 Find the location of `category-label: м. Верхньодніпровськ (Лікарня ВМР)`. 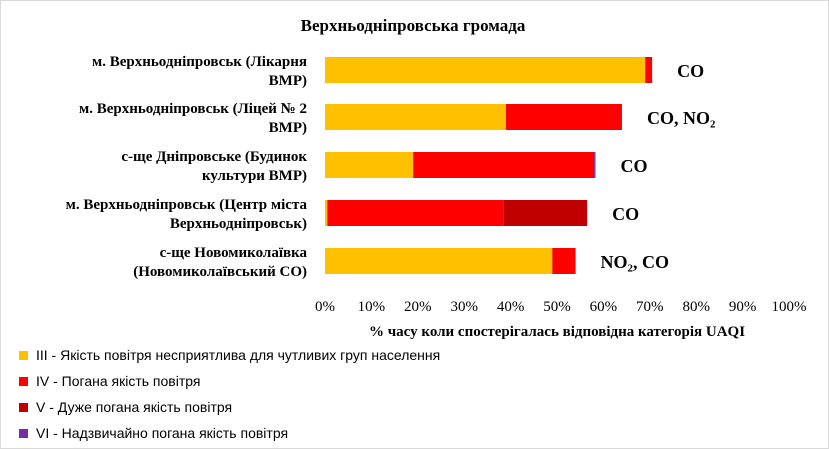

category-label: м. Верхньодніпровськ (Лікарня ВМР) is located at coordinates (199, 71).